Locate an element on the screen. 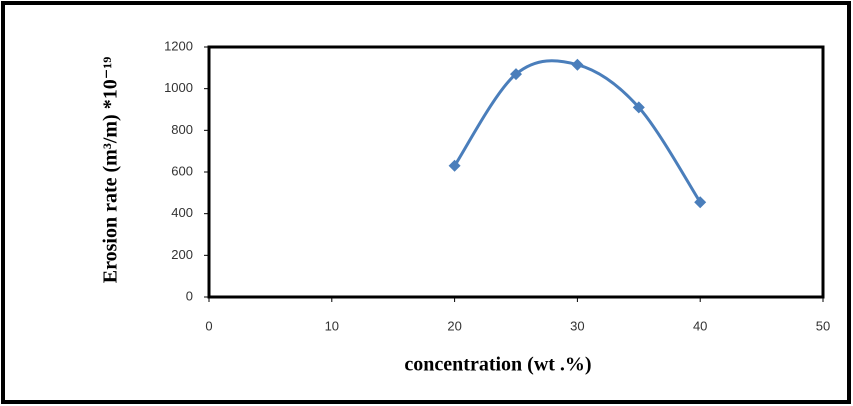 This screenshot has height=406, width=853. y-axis-title: Erosion rate (m³/m) *10⁻¹⁹ is located at coordinates (111, 170).